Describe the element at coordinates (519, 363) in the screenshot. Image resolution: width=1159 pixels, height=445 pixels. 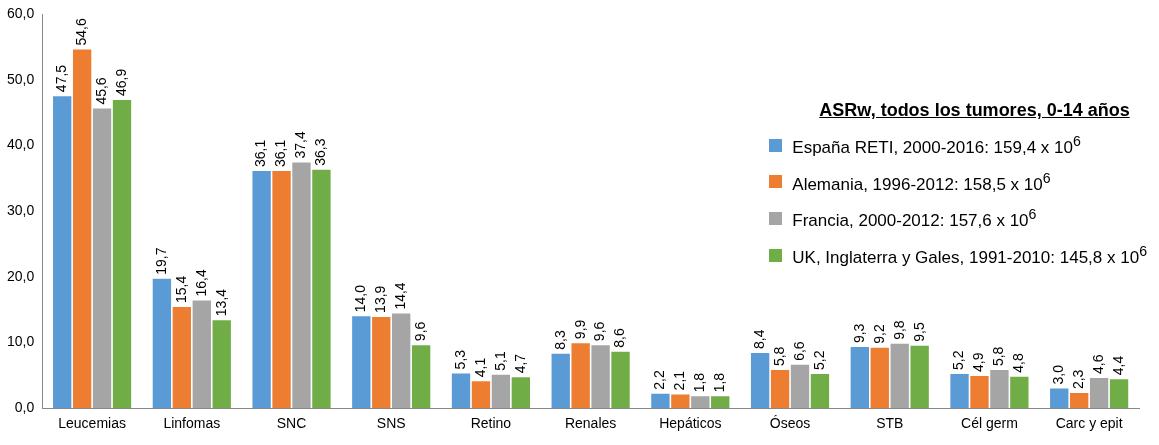
I see `data-label: 4,7` at that location.